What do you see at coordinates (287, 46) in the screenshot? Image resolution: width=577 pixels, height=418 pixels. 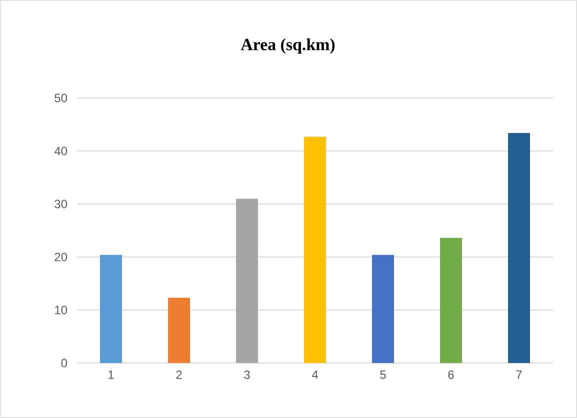 I see `chart-title: Area (sq.km)` at bounding box center [287, 46].